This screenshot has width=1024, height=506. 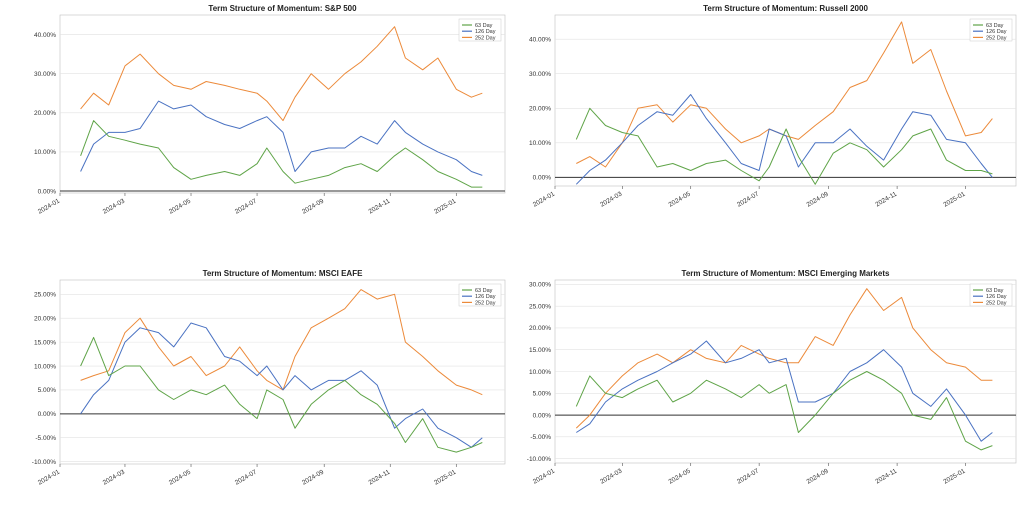 I want to click on chart-title: Term Structure of Momentum: MSCI EAFE, so click(x=283, y=273).